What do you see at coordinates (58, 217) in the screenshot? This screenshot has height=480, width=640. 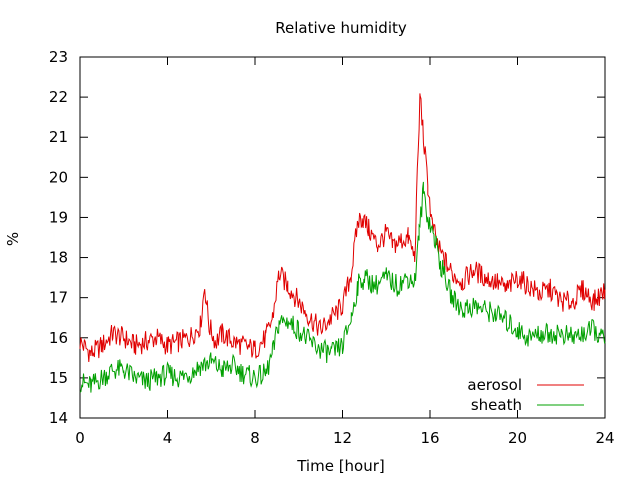 I see `y-tick-label: 19` at bounding box center [58, 217].